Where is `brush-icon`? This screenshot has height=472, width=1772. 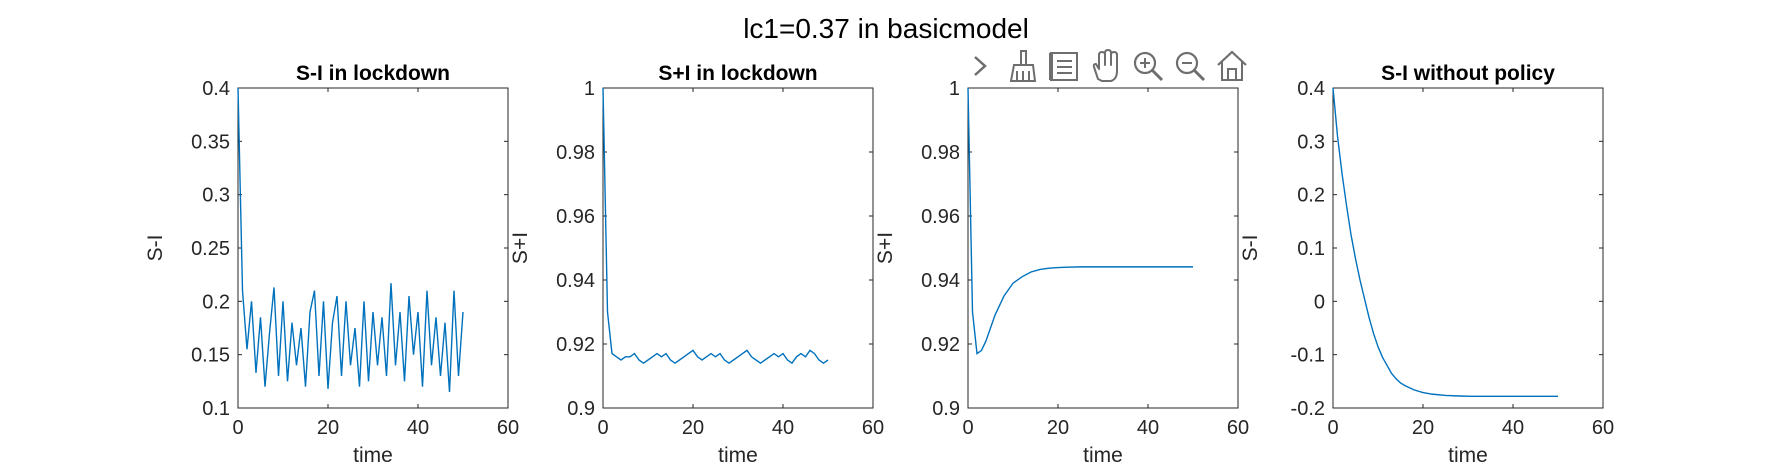
brush-icon is located at coordinates (1022, 66).